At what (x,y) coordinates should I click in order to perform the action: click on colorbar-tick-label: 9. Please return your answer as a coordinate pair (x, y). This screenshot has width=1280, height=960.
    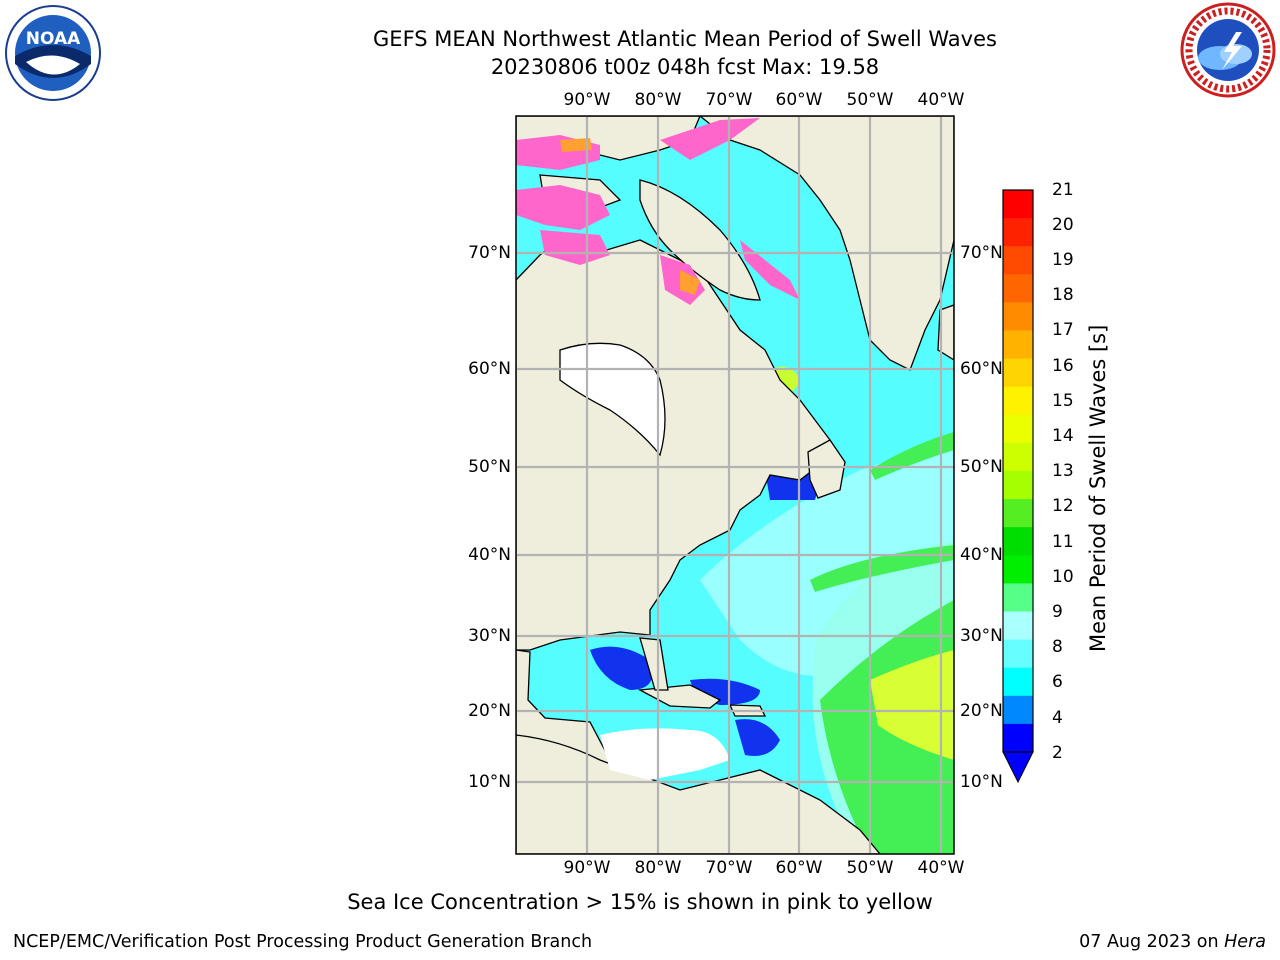
    Looking at the image, I should click on (1057, 612).